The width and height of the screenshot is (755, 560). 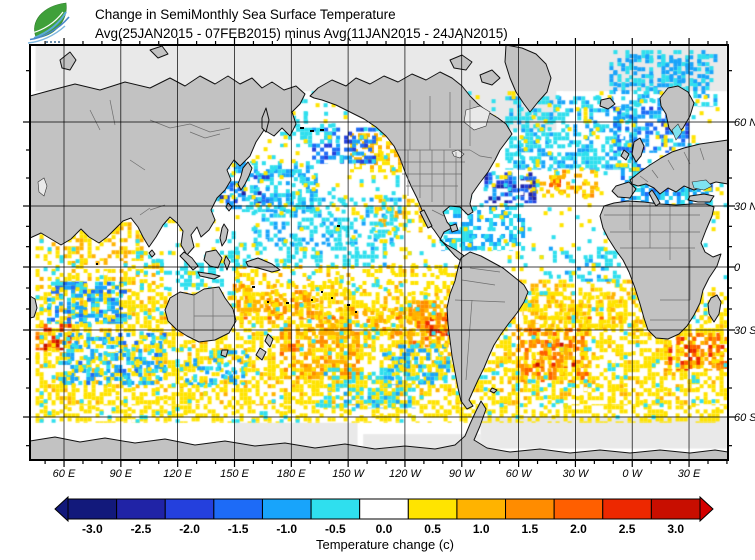 I want to click on landmass-philippines, so click(x=224, y=235).